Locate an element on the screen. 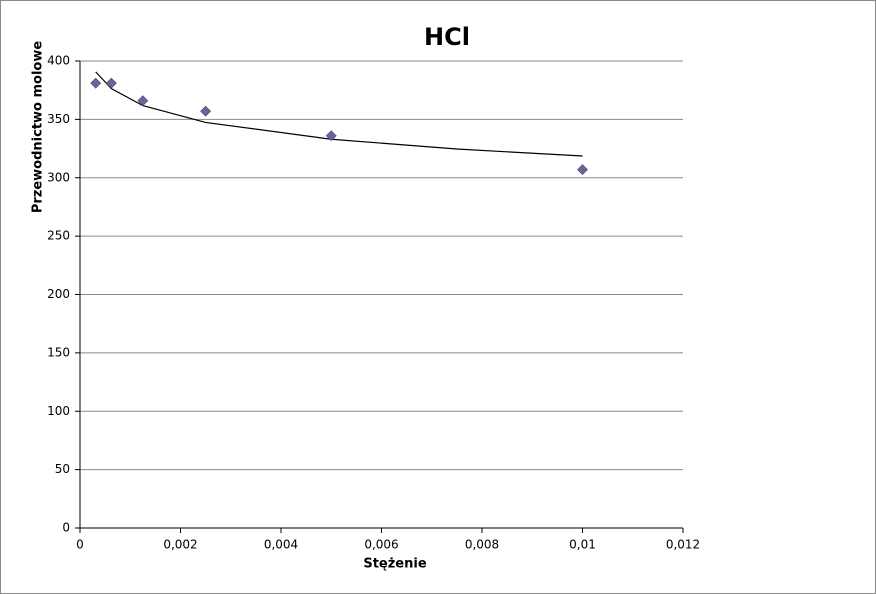 The height and width of the screenshot is (594, 876). chart-title: HCl is located at coordinates (447, 37).